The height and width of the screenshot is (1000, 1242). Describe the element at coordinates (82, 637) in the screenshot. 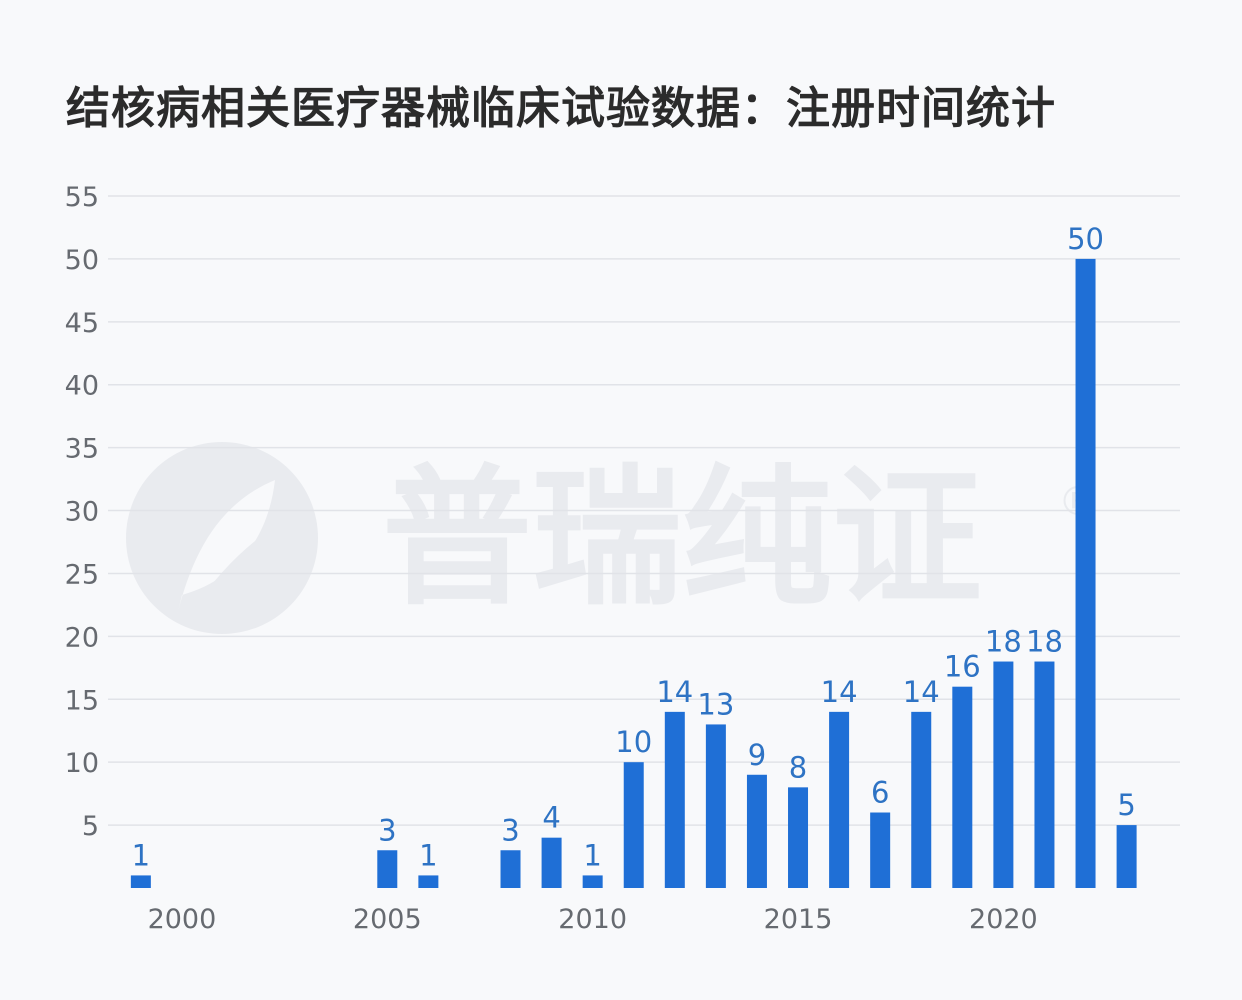

I see `y-tick-label: 20` at that location.